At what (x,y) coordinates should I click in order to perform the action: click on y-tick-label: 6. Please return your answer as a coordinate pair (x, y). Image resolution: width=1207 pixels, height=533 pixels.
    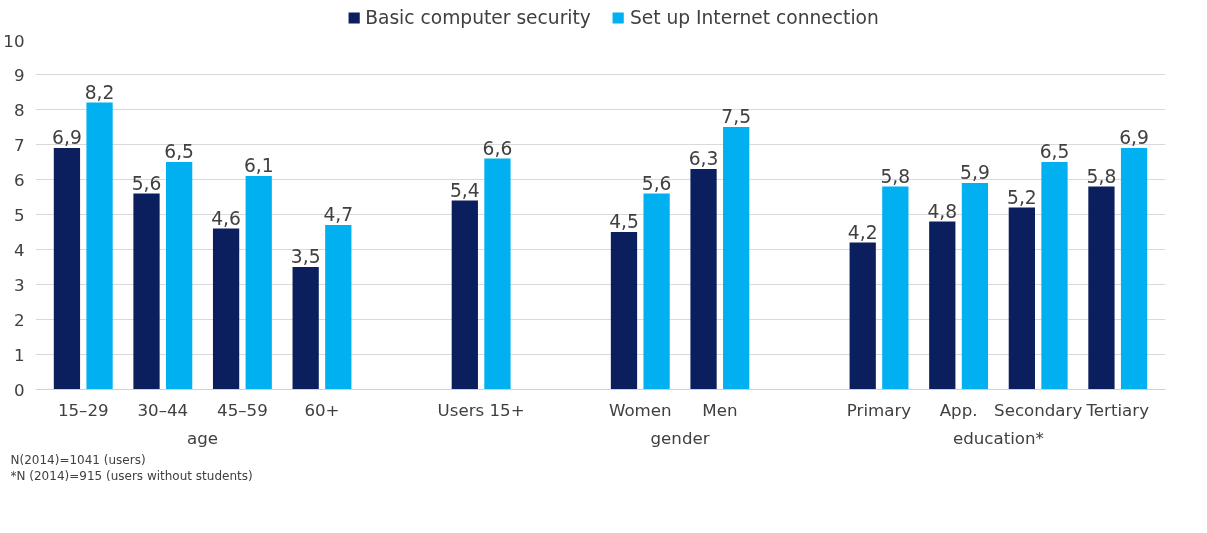
    Looking at the image, I should click on (19, 180).